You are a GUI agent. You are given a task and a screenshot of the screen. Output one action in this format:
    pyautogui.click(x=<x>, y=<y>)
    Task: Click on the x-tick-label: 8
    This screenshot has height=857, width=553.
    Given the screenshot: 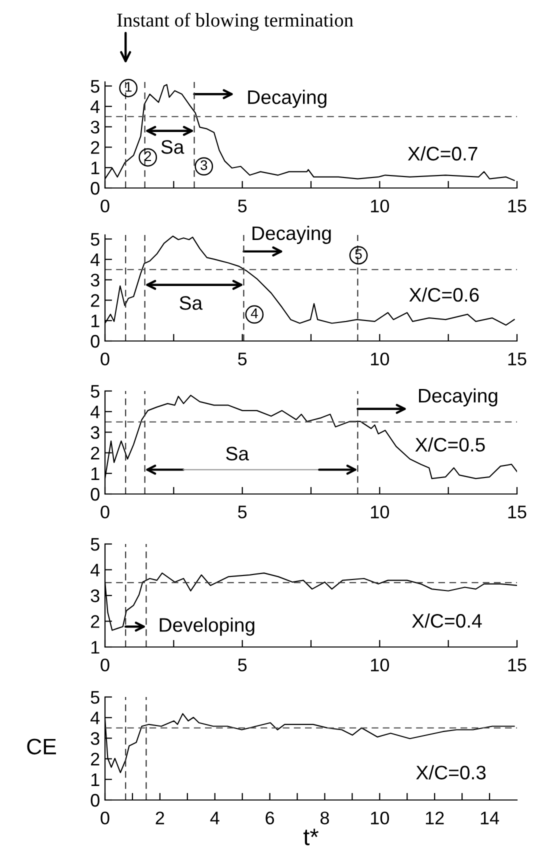 What is the action you would take?
    pyautogui.click(x=324, y=818)
    